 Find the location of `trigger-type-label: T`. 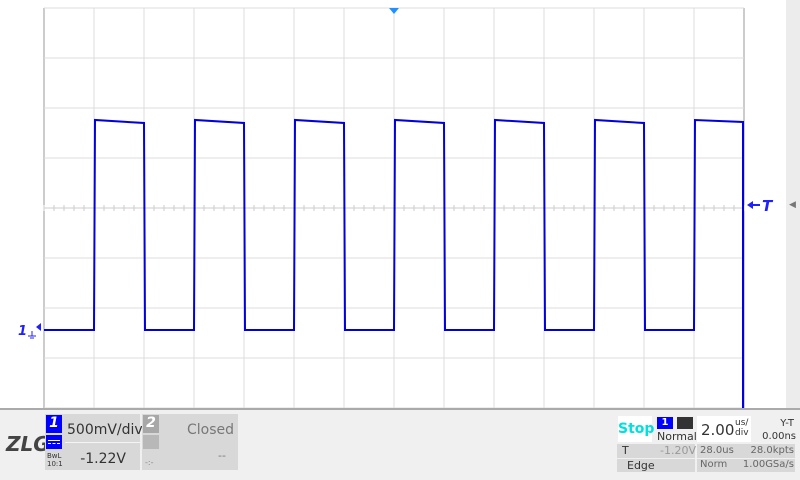

trigger-type-label: T is located at coordinates (625, 450).